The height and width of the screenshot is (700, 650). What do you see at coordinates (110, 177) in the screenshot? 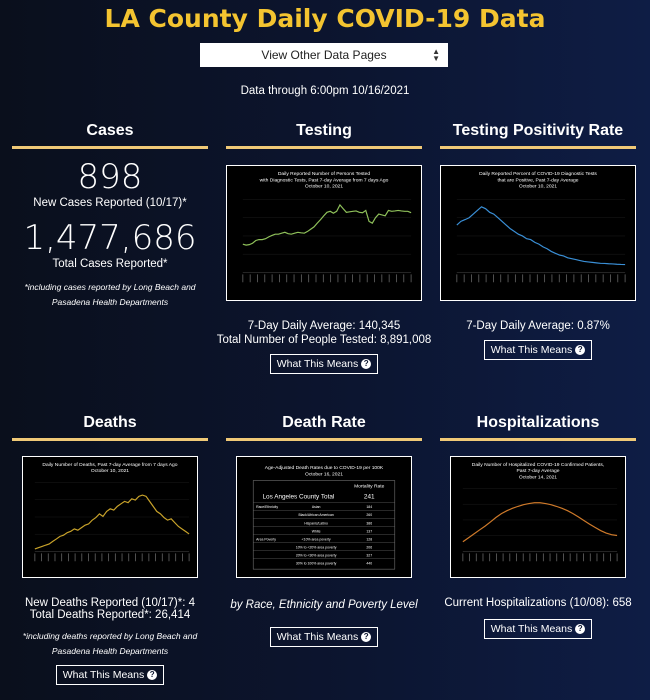
I see `new-cases-value: 898` at bounding box center [110, 177].